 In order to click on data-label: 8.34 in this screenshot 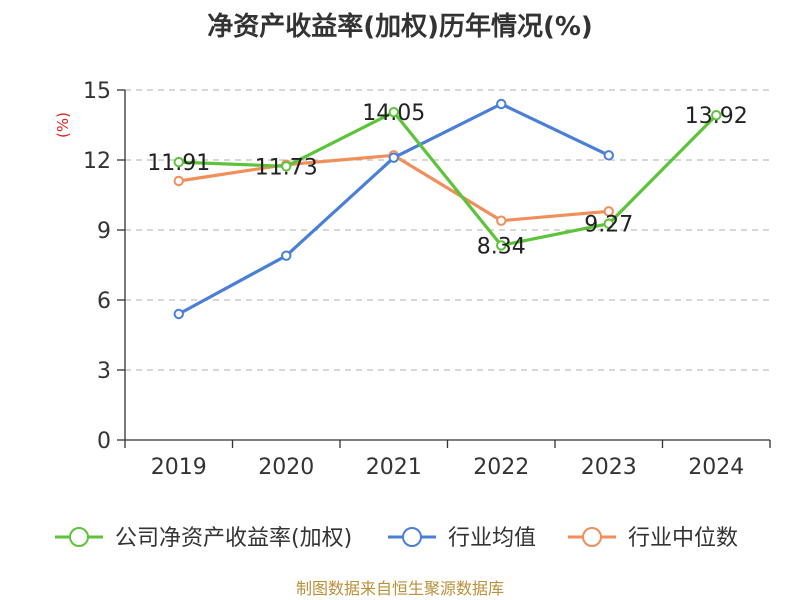, I will do `click(501, 246)`.